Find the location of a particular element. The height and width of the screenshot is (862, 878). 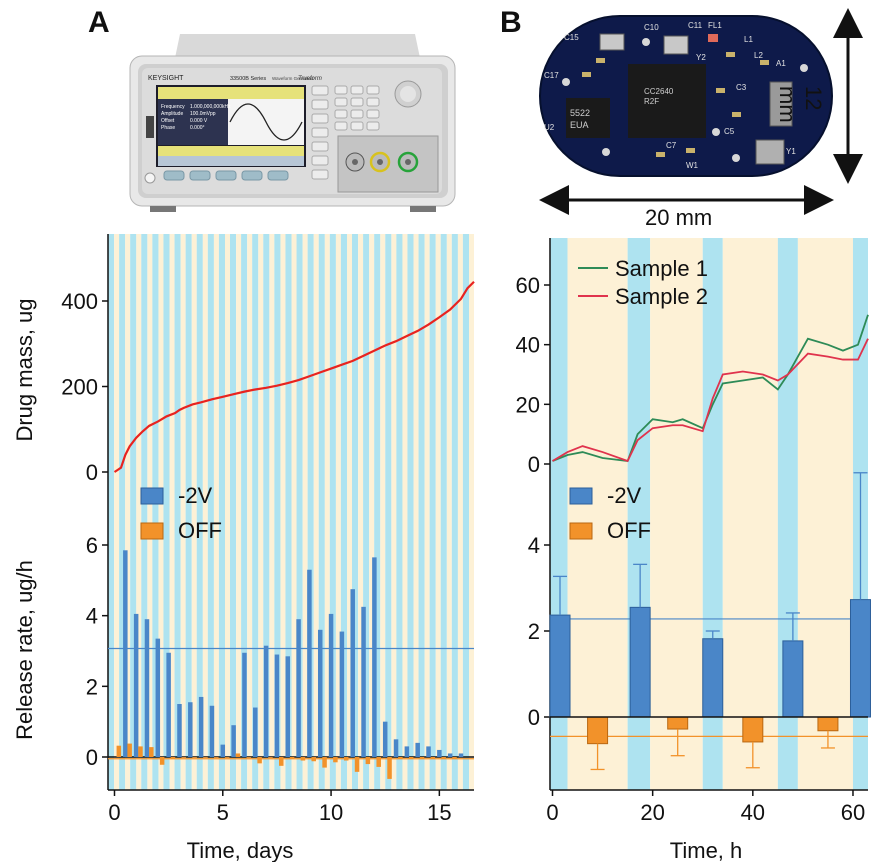

tick-label-a-top-y: 0 is located at coordinates (92, 472).